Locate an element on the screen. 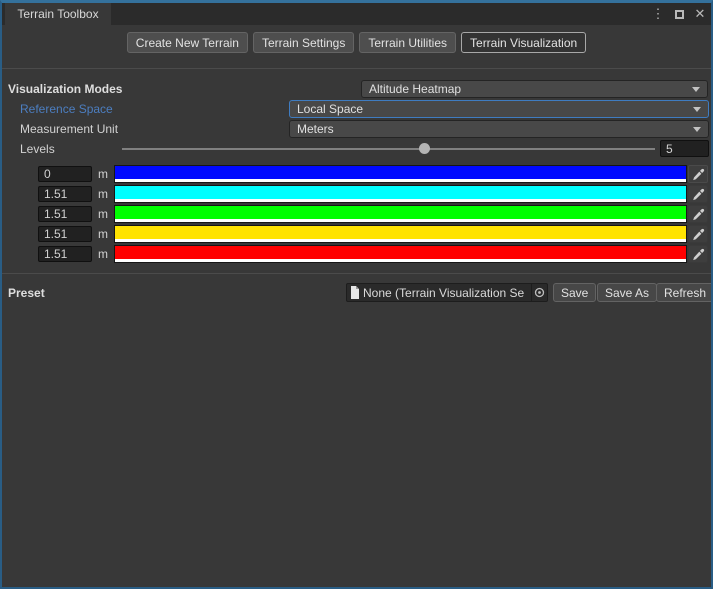 This screenshot has height=589, width=713. measurement-unit-dropdown: Meters is located at coordinates (499, 129).